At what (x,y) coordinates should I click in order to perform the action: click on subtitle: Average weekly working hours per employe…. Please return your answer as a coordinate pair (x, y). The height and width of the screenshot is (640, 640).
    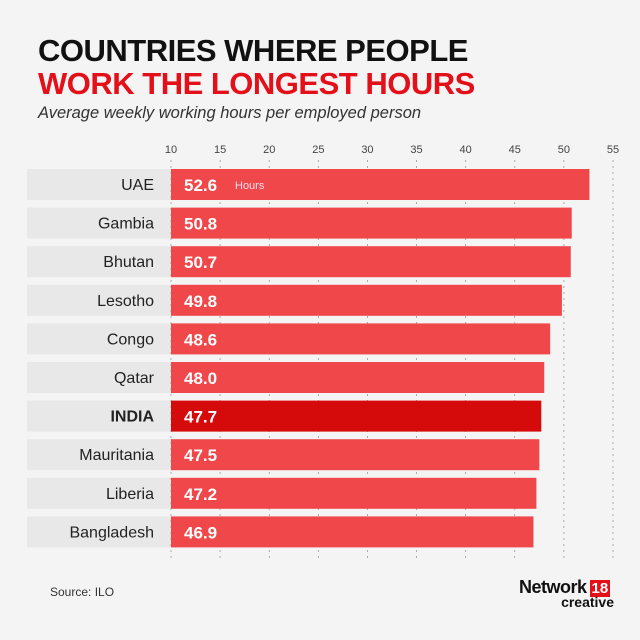
    Looking at the image, I should click on (230, 113).